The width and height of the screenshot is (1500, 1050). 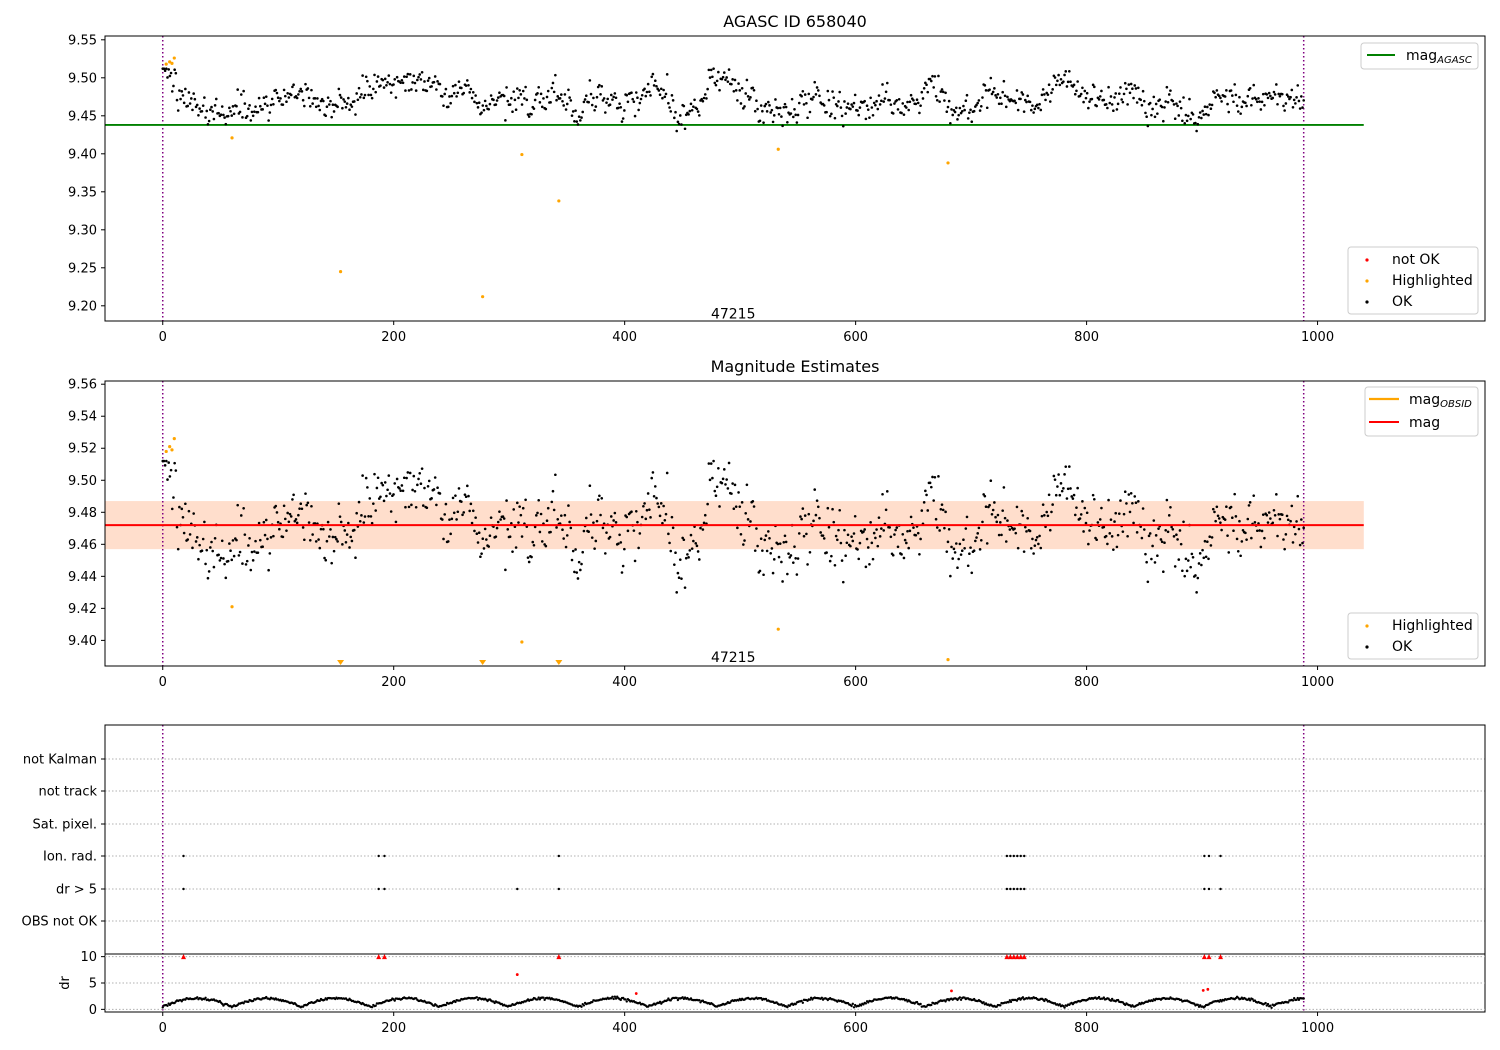 What do you see at coordinates (232, 138) in the screenshot?
I see `highlighted-point` at bounding box center [232, 138].